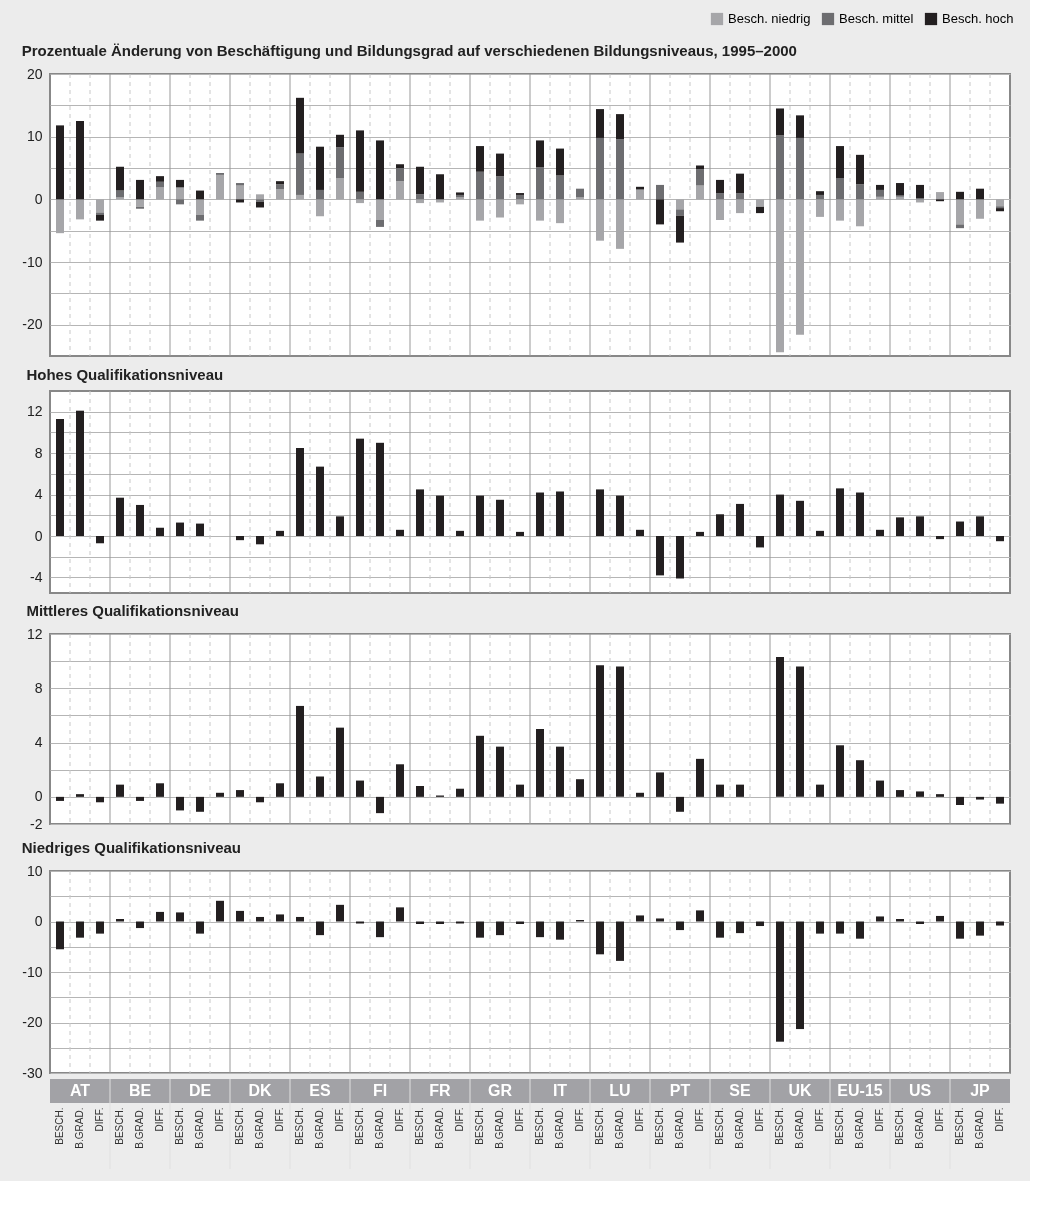  What do you see at coordinates (860, 1090) in the screenshot?
I see `text: EU-15` at bounding box center [860, 1090].